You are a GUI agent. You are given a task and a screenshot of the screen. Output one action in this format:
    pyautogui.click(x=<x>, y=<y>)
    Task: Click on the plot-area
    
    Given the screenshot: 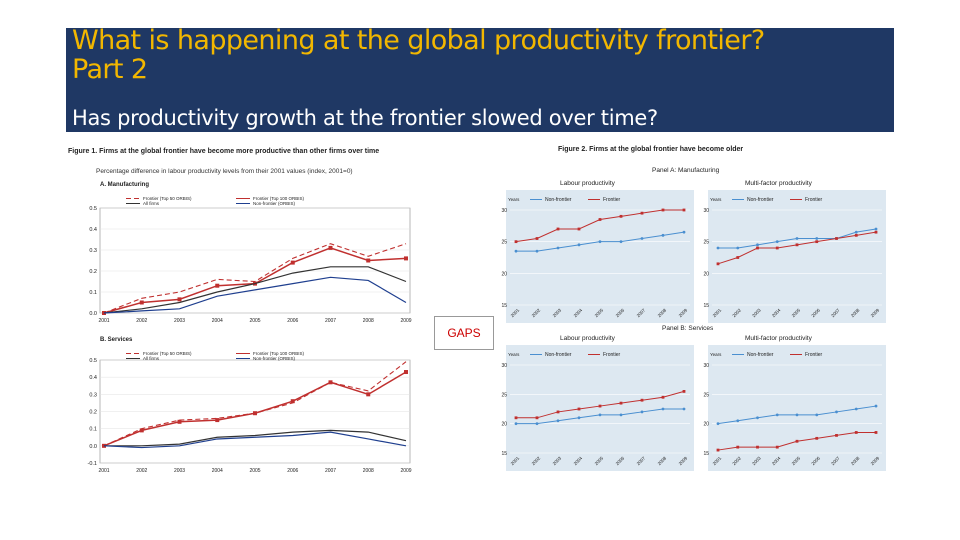 What is the action you would take?
    pyautogui.click(x=255, y=260)
    